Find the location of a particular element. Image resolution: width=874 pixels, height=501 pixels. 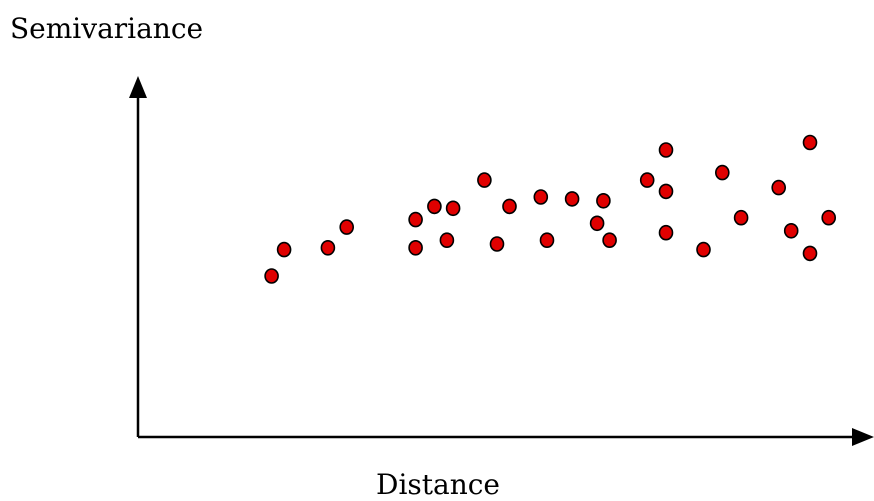

y-axis-label: Semivariance is located at coordinates (107, 28).